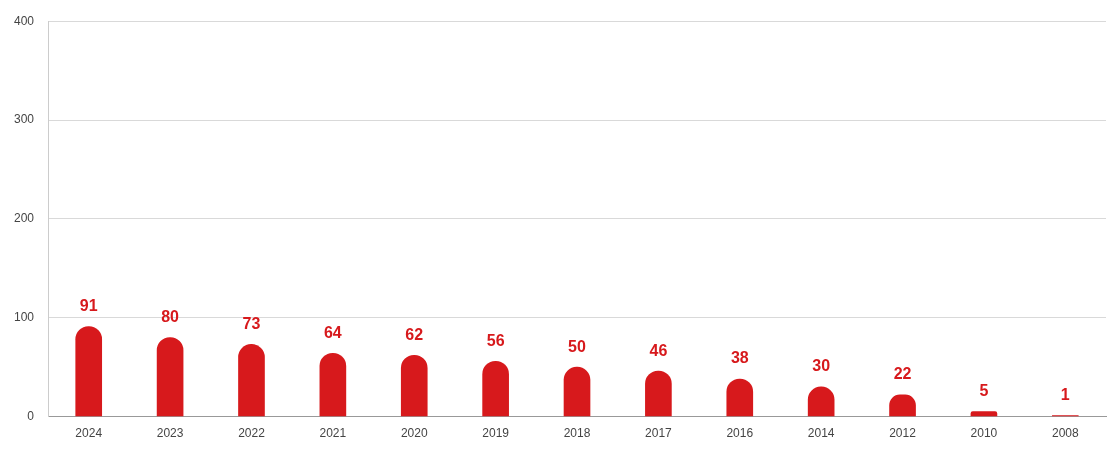  Describe the element at coordinates (333, 433) in the screenshot. I see `x-tick-label: 2021` at that location.